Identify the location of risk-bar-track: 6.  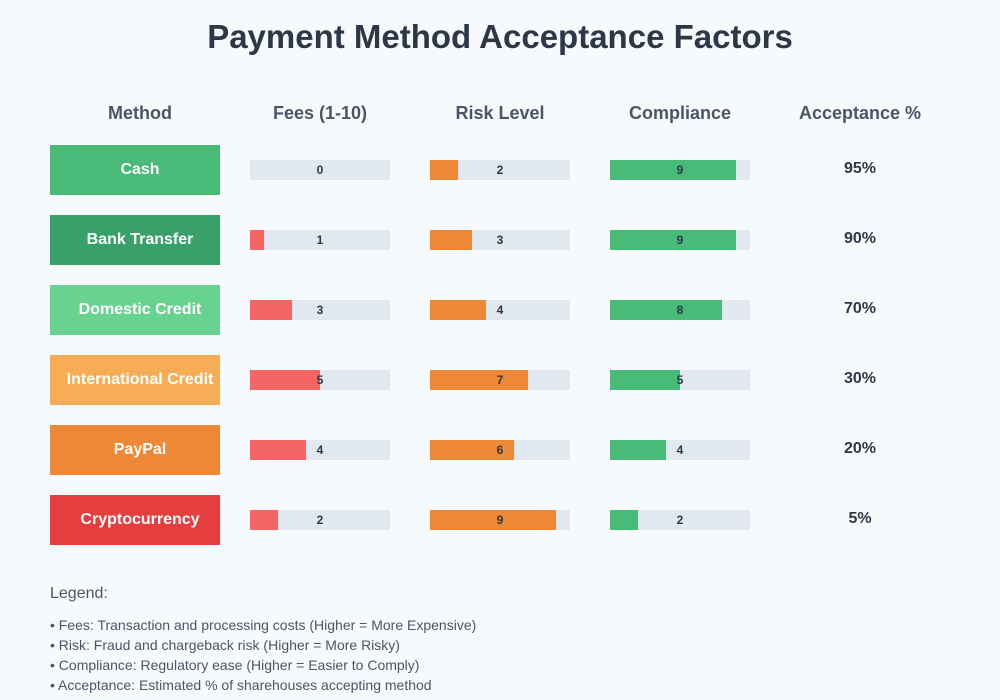
(500, 450).